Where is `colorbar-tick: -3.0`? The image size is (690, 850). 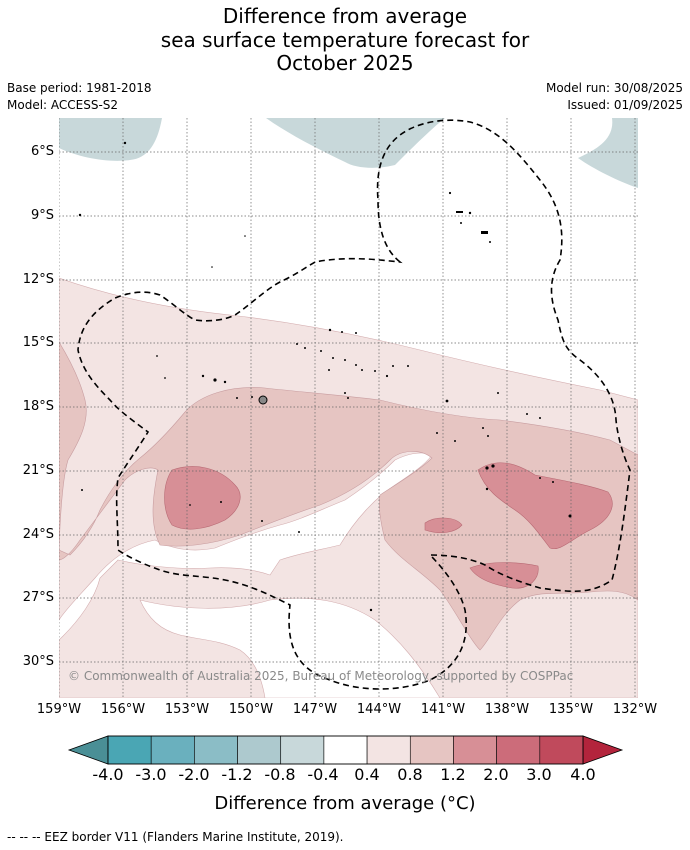 colorbar-tick: -3.0 is located at coordinates (151, 774).